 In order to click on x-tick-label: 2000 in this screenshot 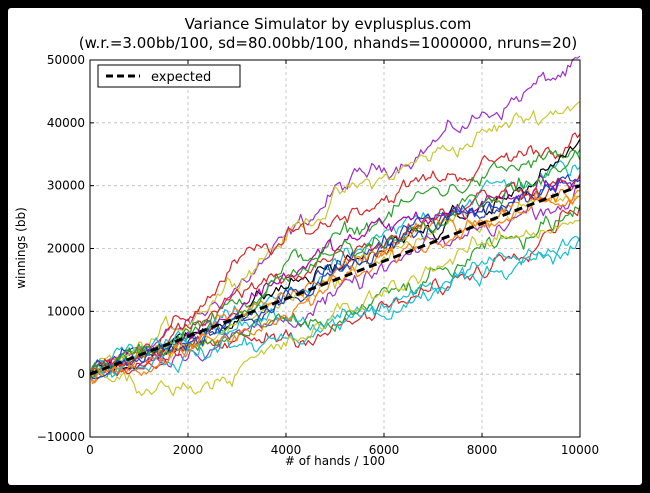, I will do `click(188, 450)`.